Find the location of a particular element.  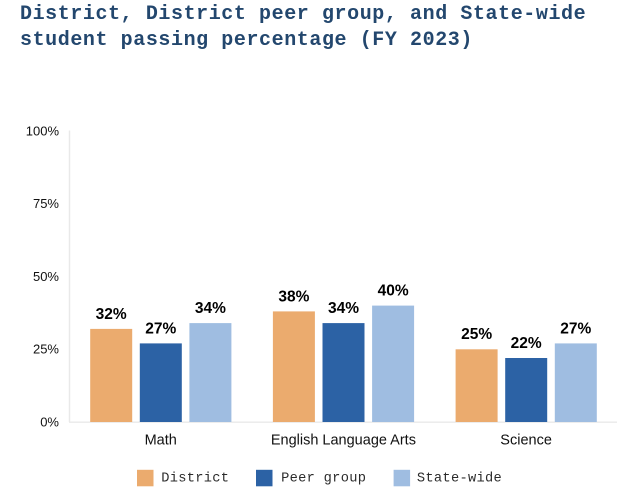

svg-text: 100% is located at coordinates (43, 130).